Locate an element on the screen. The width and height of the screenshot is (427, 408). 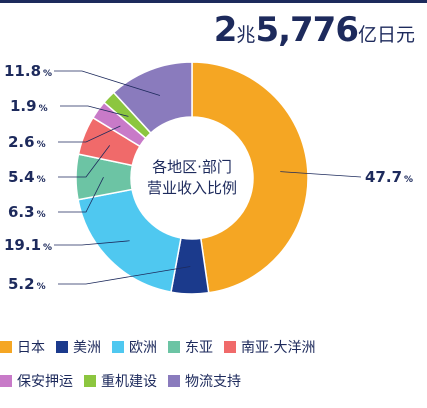
legend-item: 南亚·大洋洲 is located at coordinates (269, 347).